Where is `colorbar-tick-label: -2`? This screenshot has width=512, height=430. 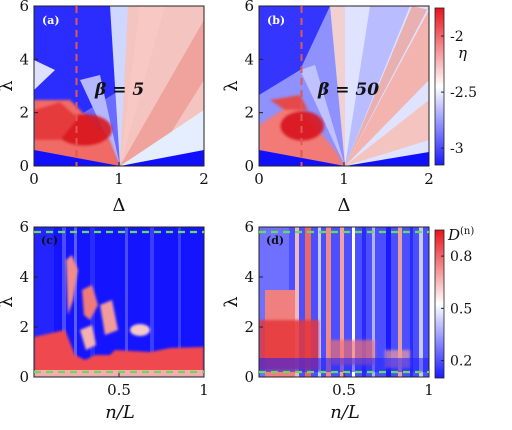
colorbar-tick-label: -2 is located at coordinates (457, 37).